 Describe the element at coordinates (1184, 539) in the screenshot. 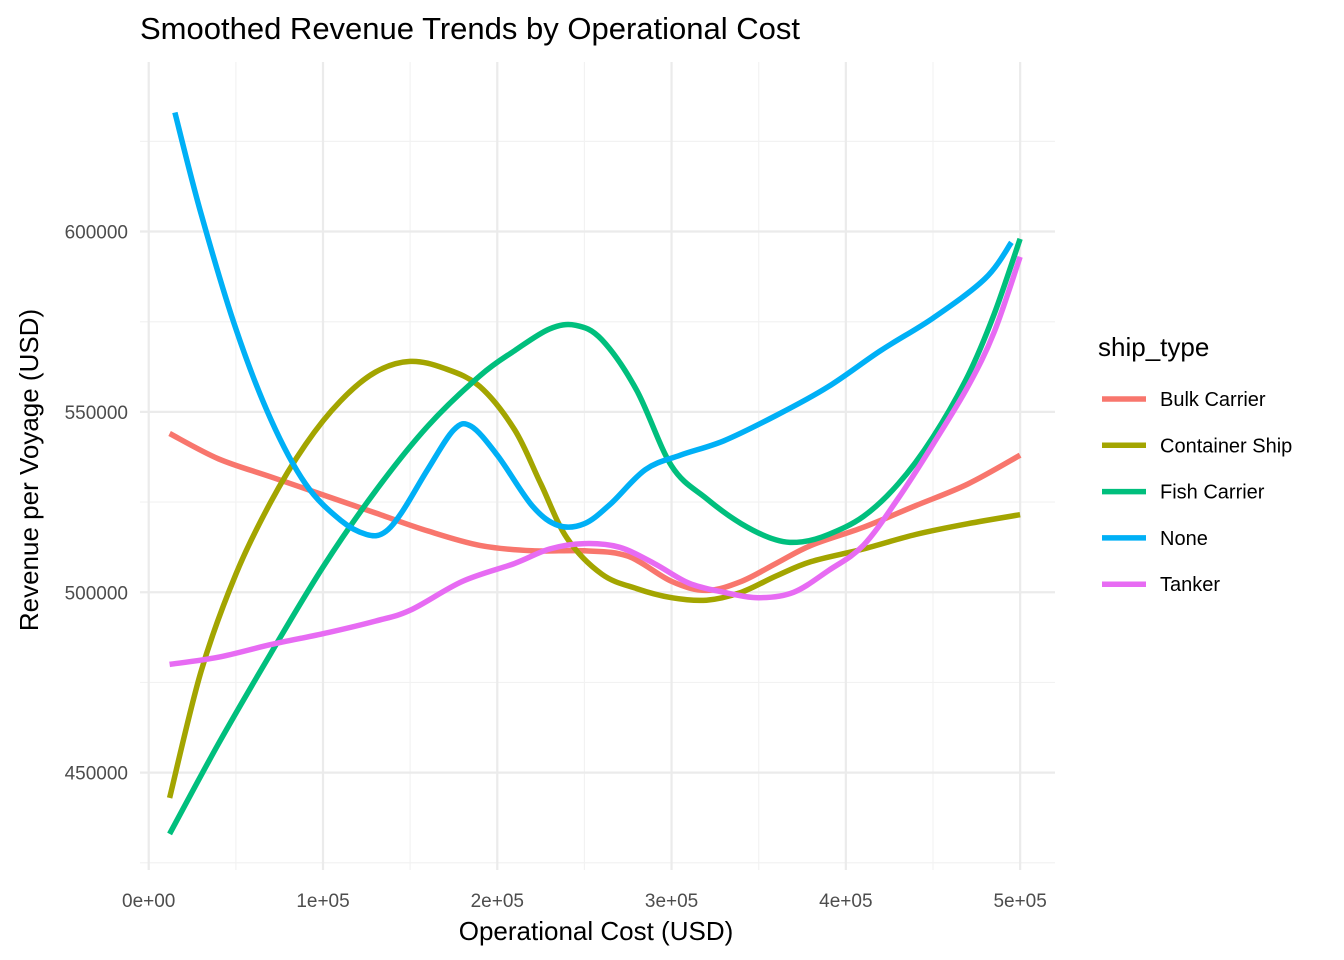

I see `legend-label-none: None` at that location.